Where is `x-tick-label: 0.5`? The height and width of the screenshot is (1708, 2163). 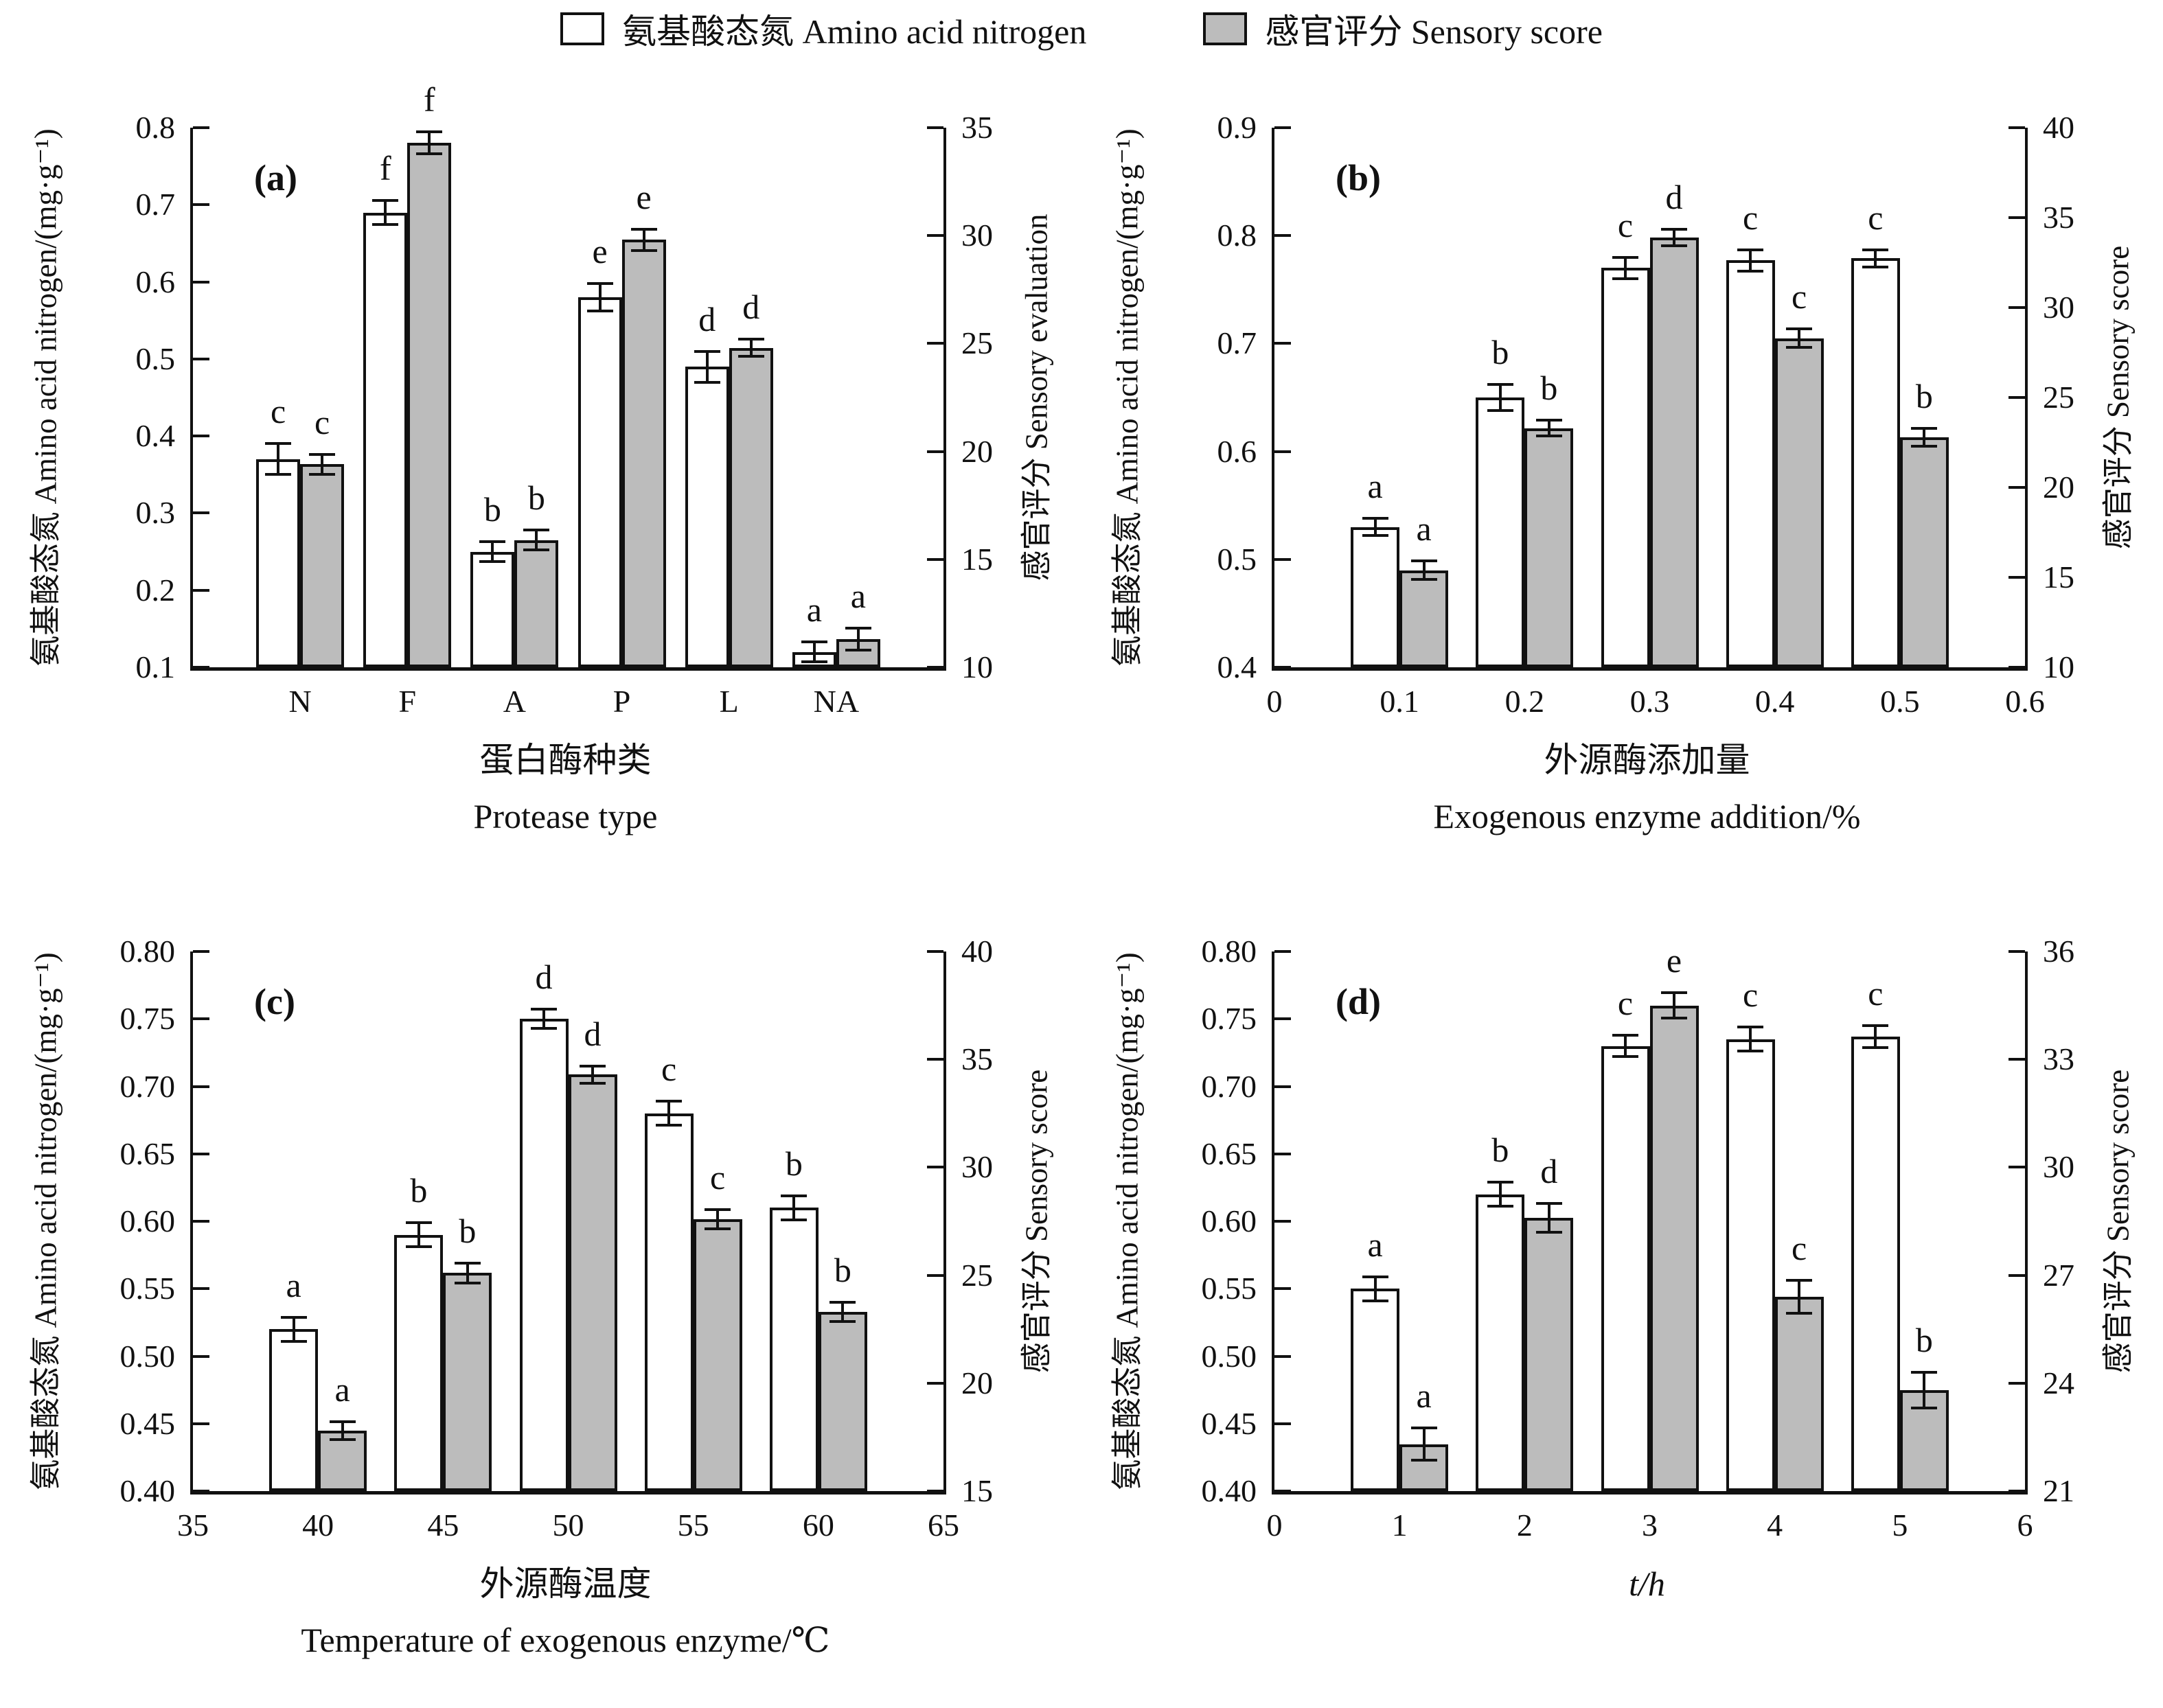
x-tick-label: 0.5 is located at coordinates (1900, 701).